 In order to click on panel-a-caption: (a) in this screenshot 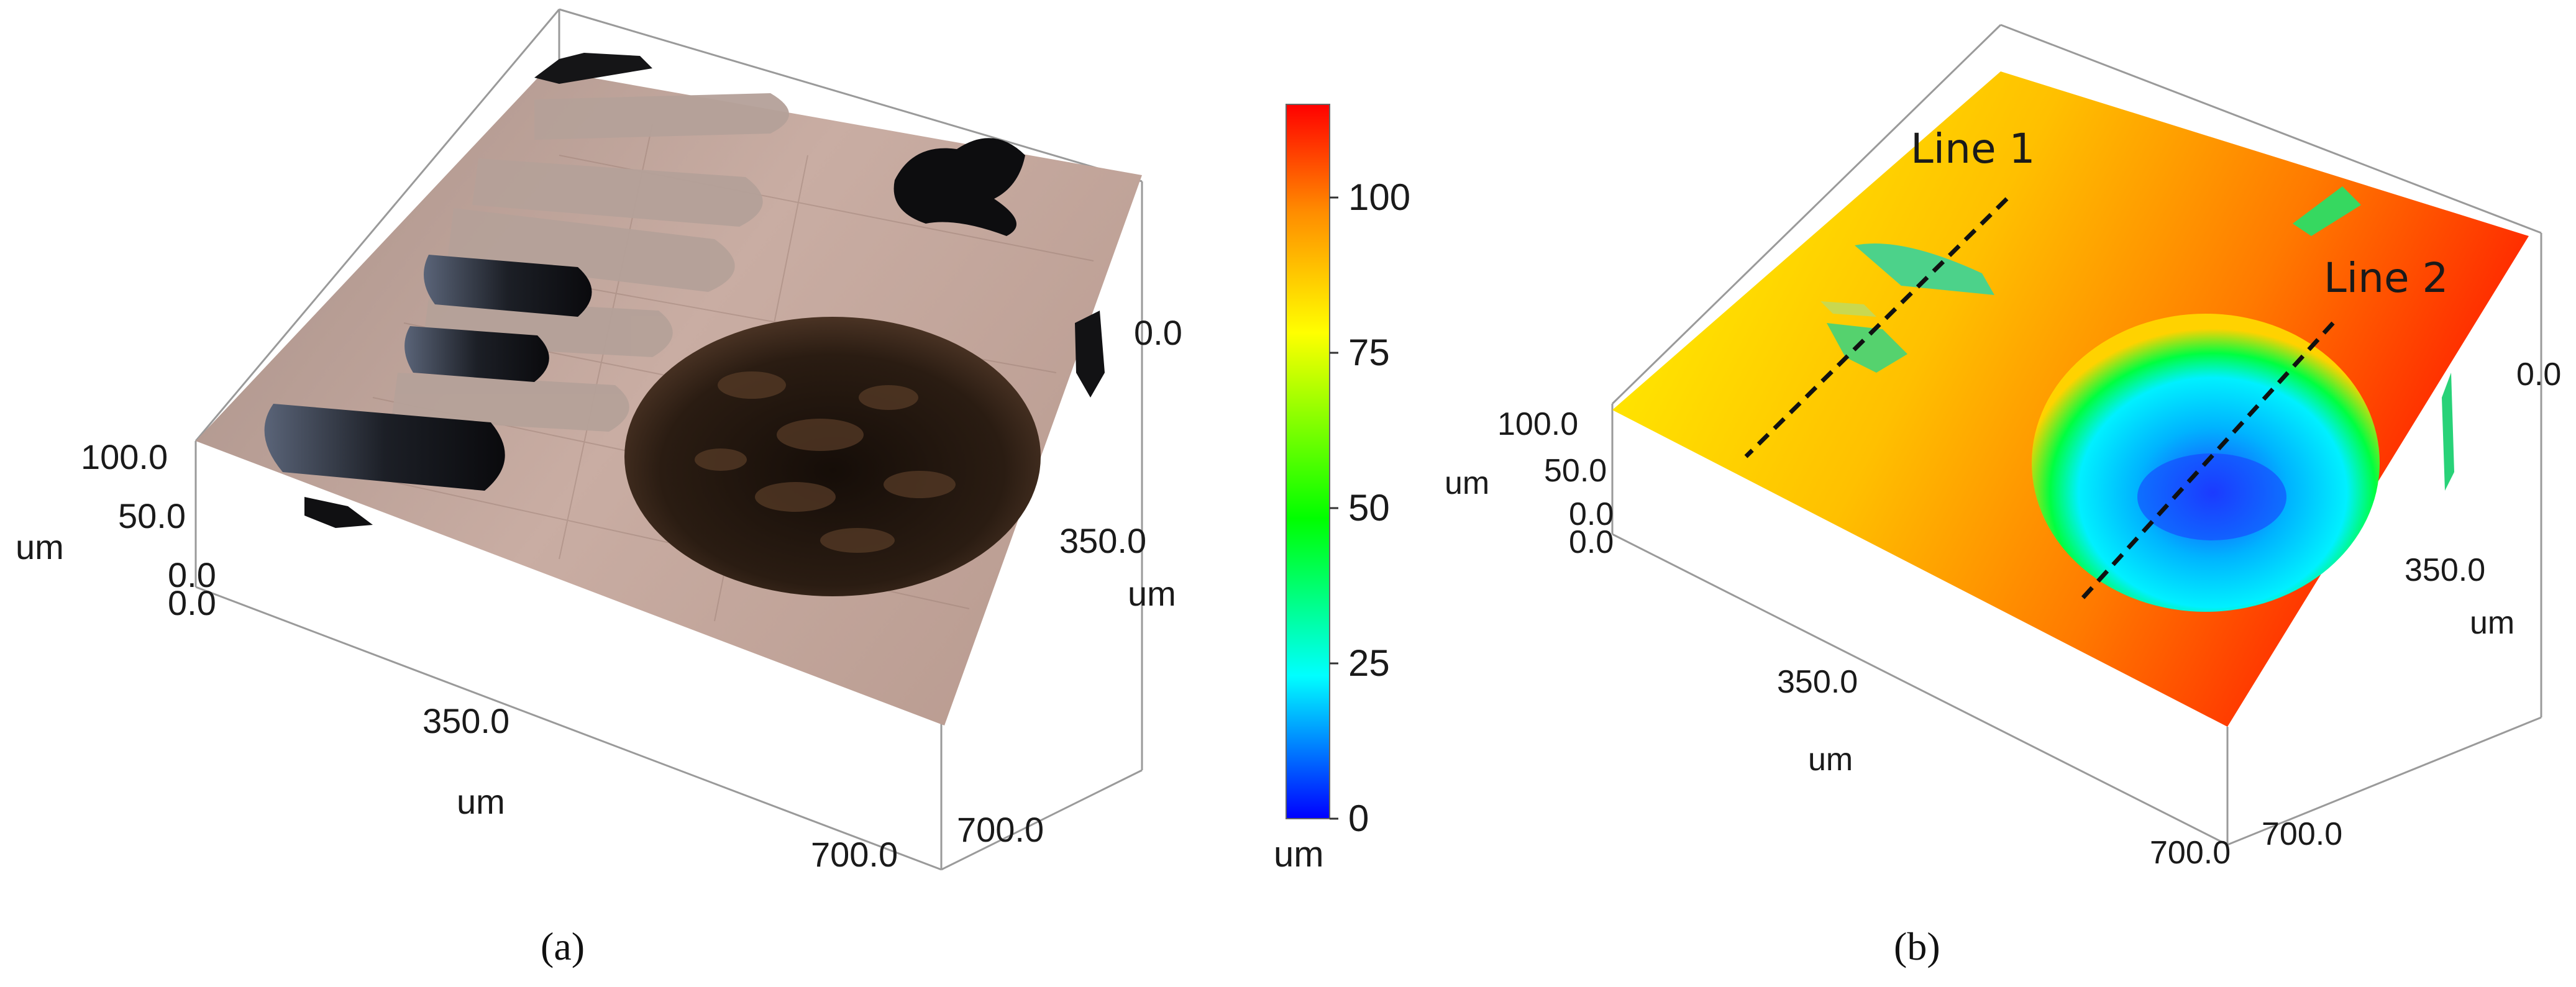, I will do `click(563, 946)`.